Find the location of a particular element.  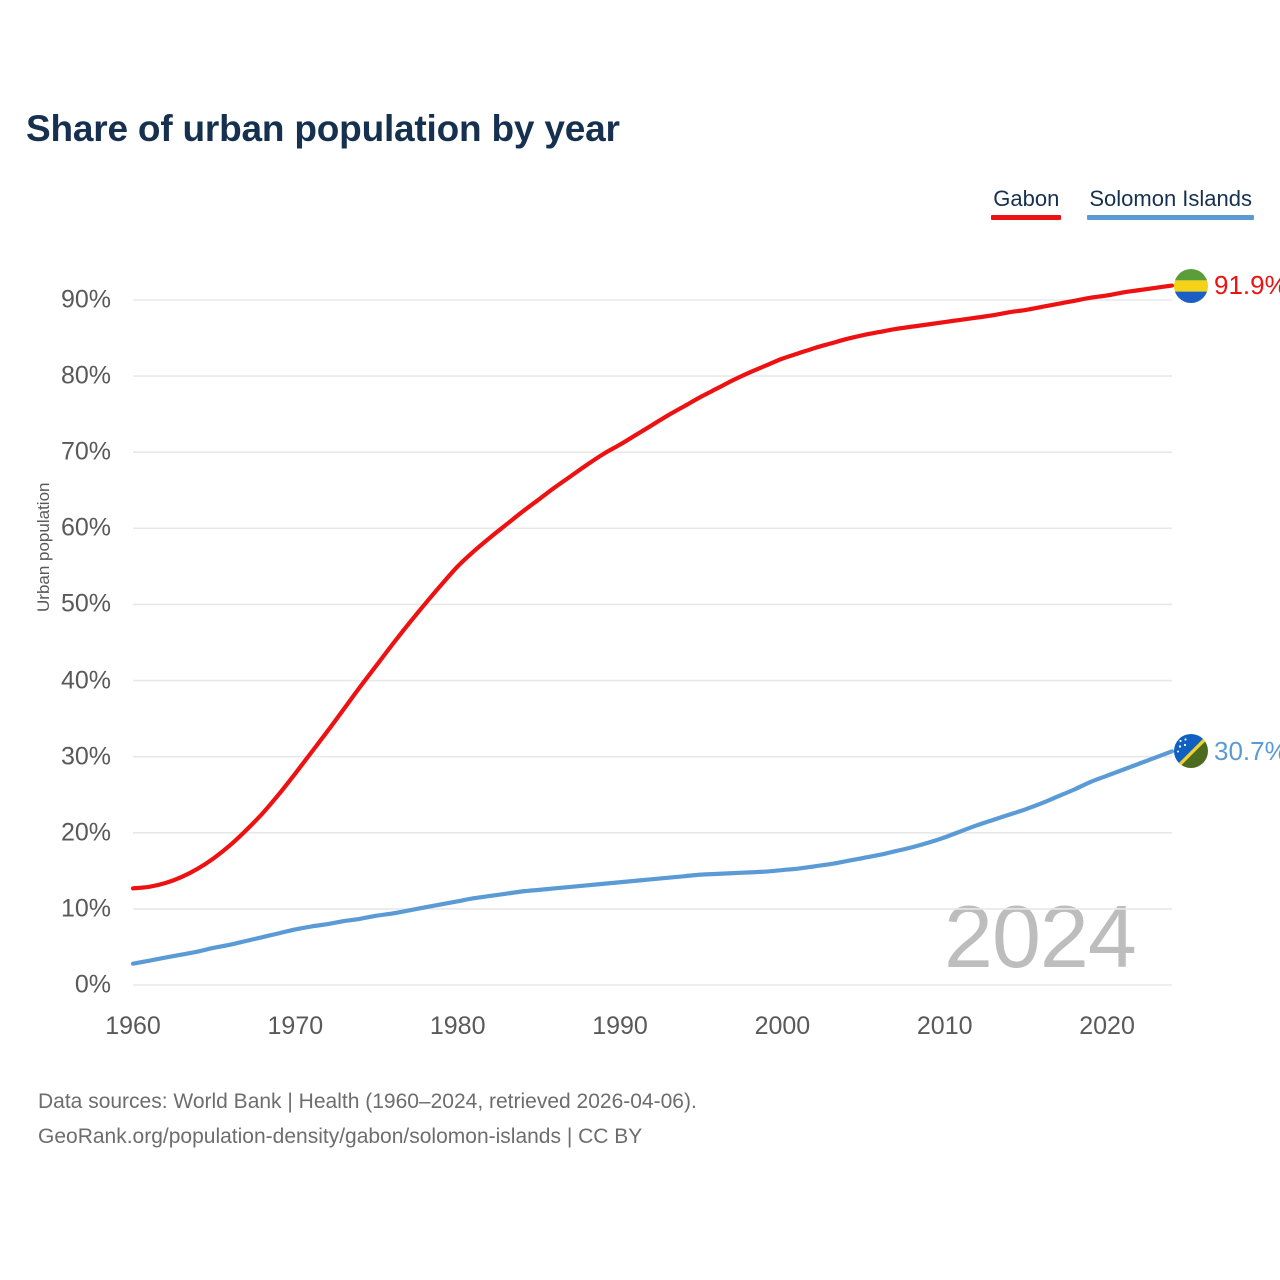

legend-item-gabon: Gabon is located at coordinates (1026, 203).